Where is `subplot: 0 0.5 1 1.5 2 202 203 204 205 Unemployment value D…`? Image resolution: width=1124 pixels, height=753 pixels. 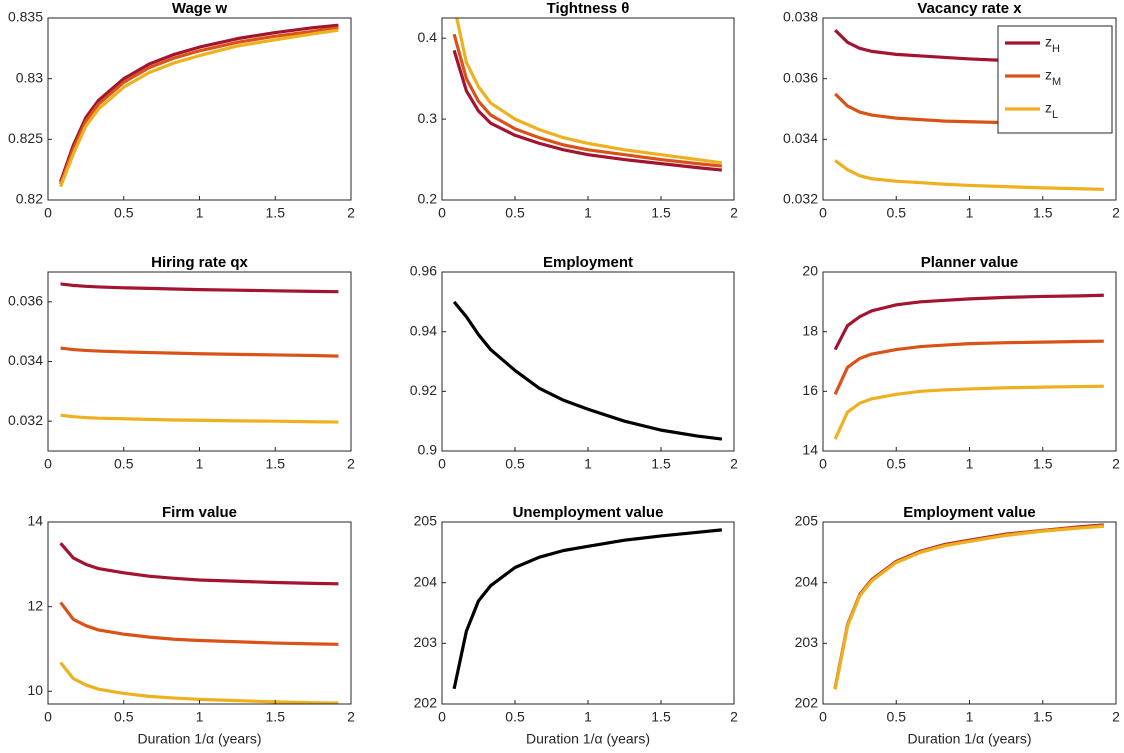
subplot: 0 0.5 1 1.5 2 202 203 204 205 Unemployment value D… is located at coordinates (576, 625).